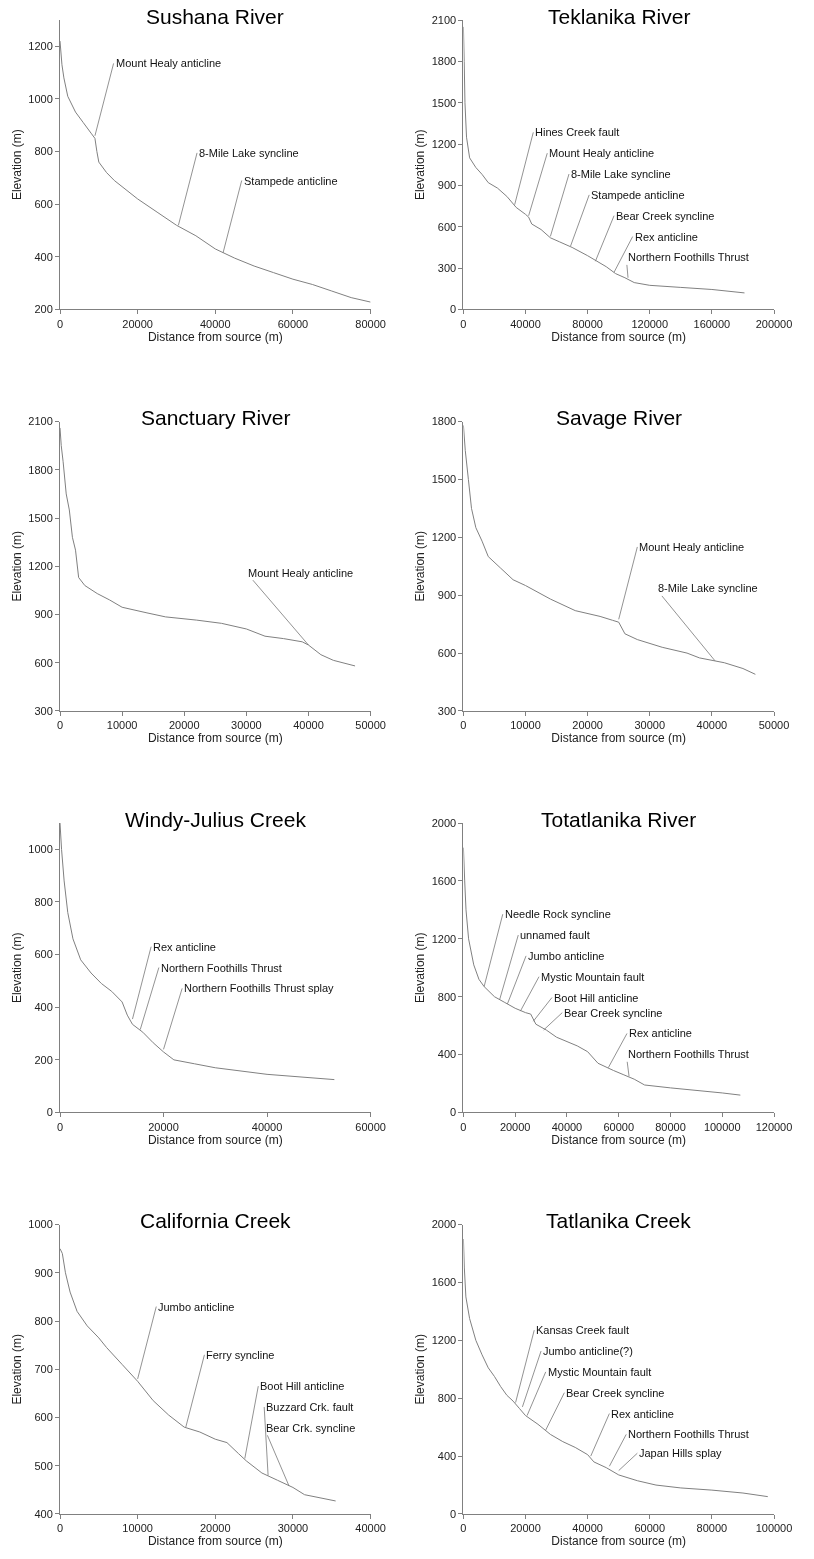 This screenshot has width=814, height=1559. I want to click on chart-title: California Creek, so click(216, 1220).